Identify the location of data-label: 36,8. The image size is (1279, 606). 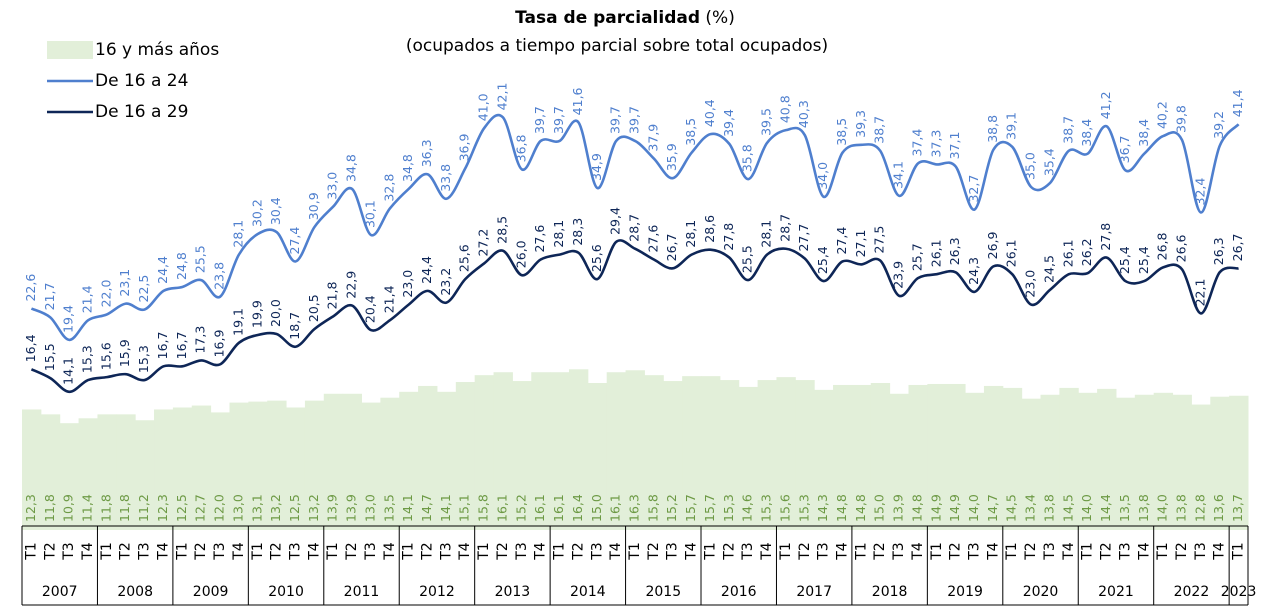
(520, 148).